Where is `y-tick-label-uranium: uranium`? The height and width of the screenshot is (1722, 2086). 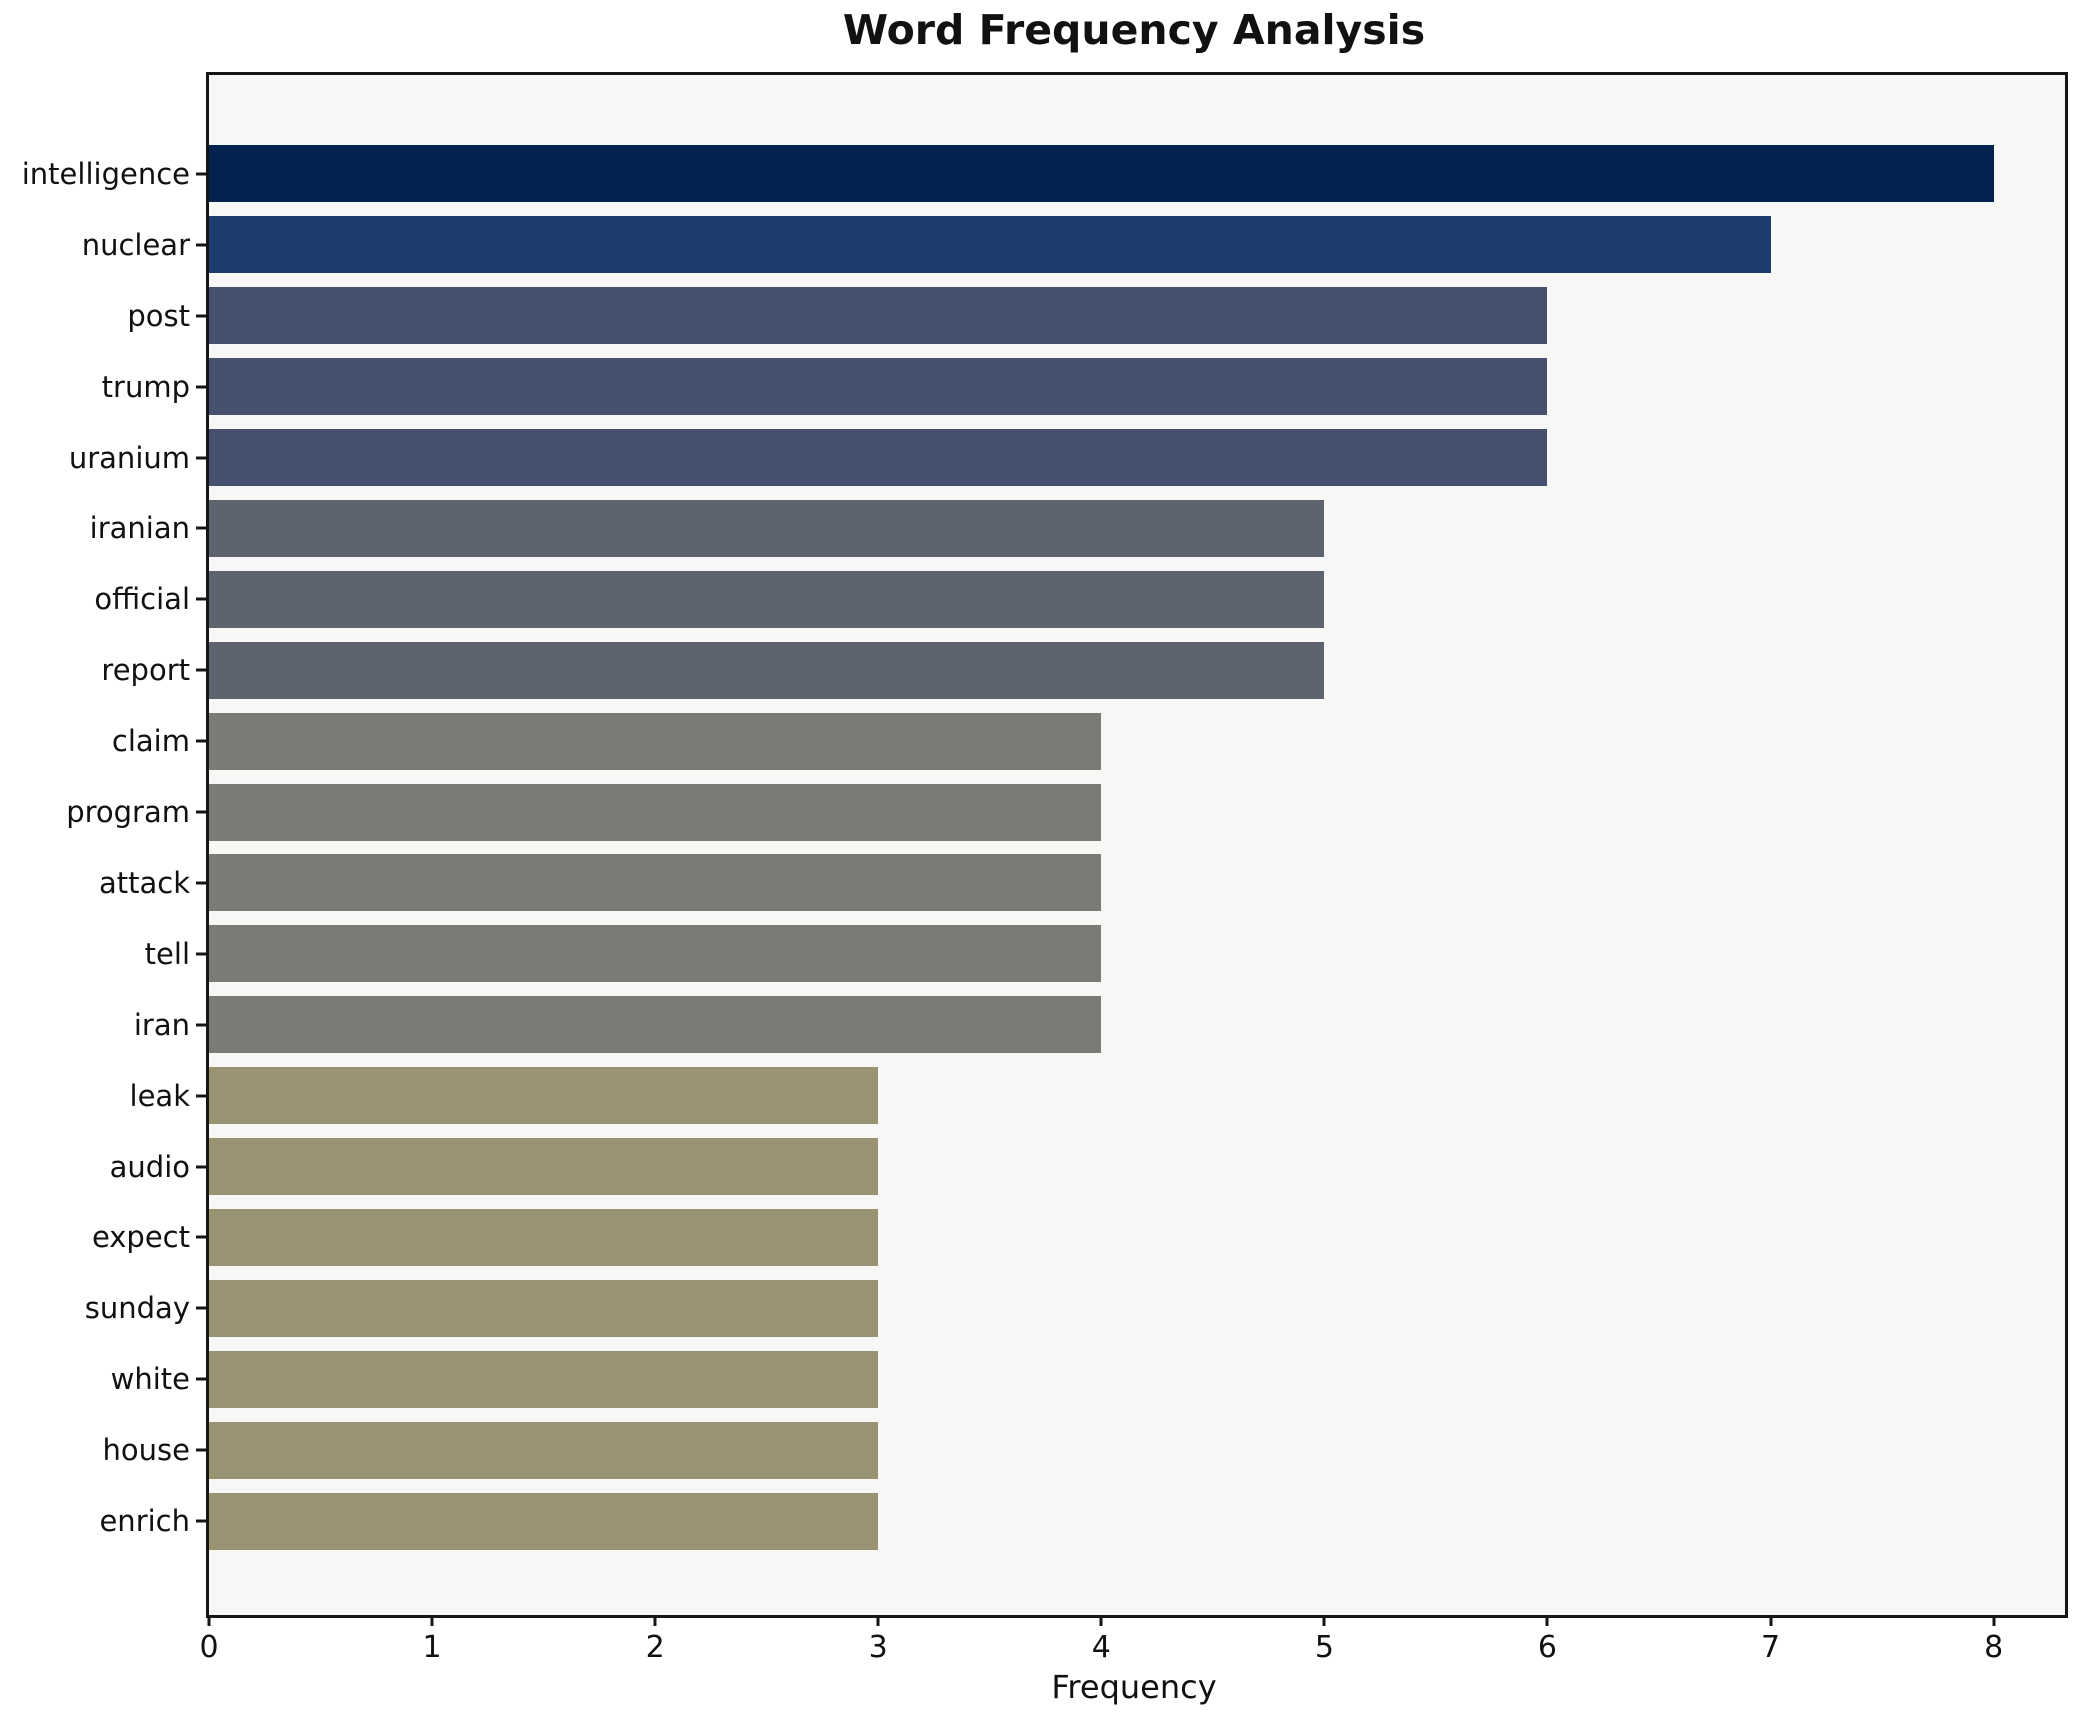
y-tick-label-uranium: uranium is located at coordinates (129, 457).